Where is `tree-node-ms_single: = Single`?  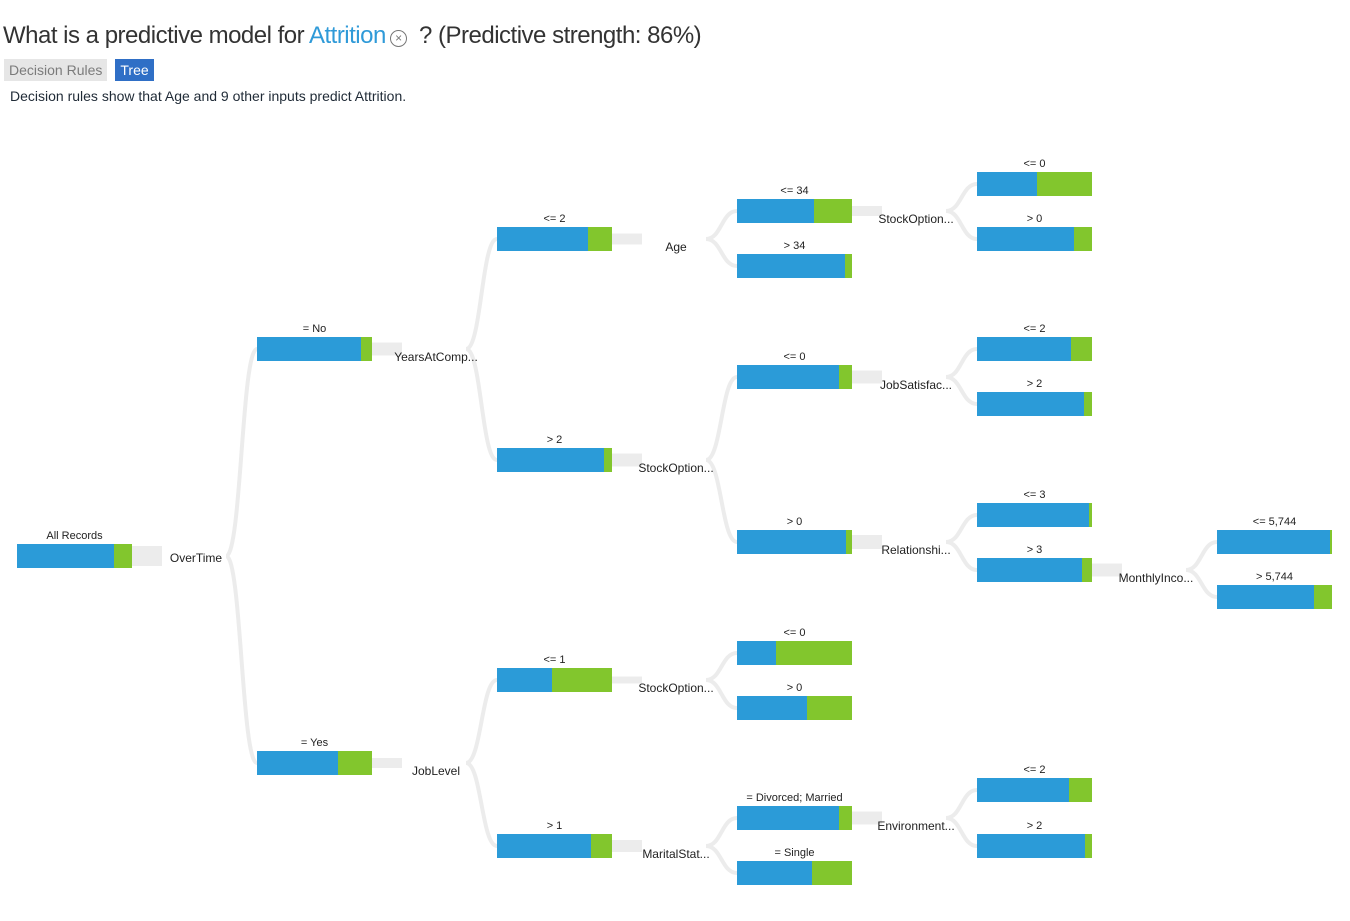 tree-node-ms_single: = Single is located at coordinates (794, 866).